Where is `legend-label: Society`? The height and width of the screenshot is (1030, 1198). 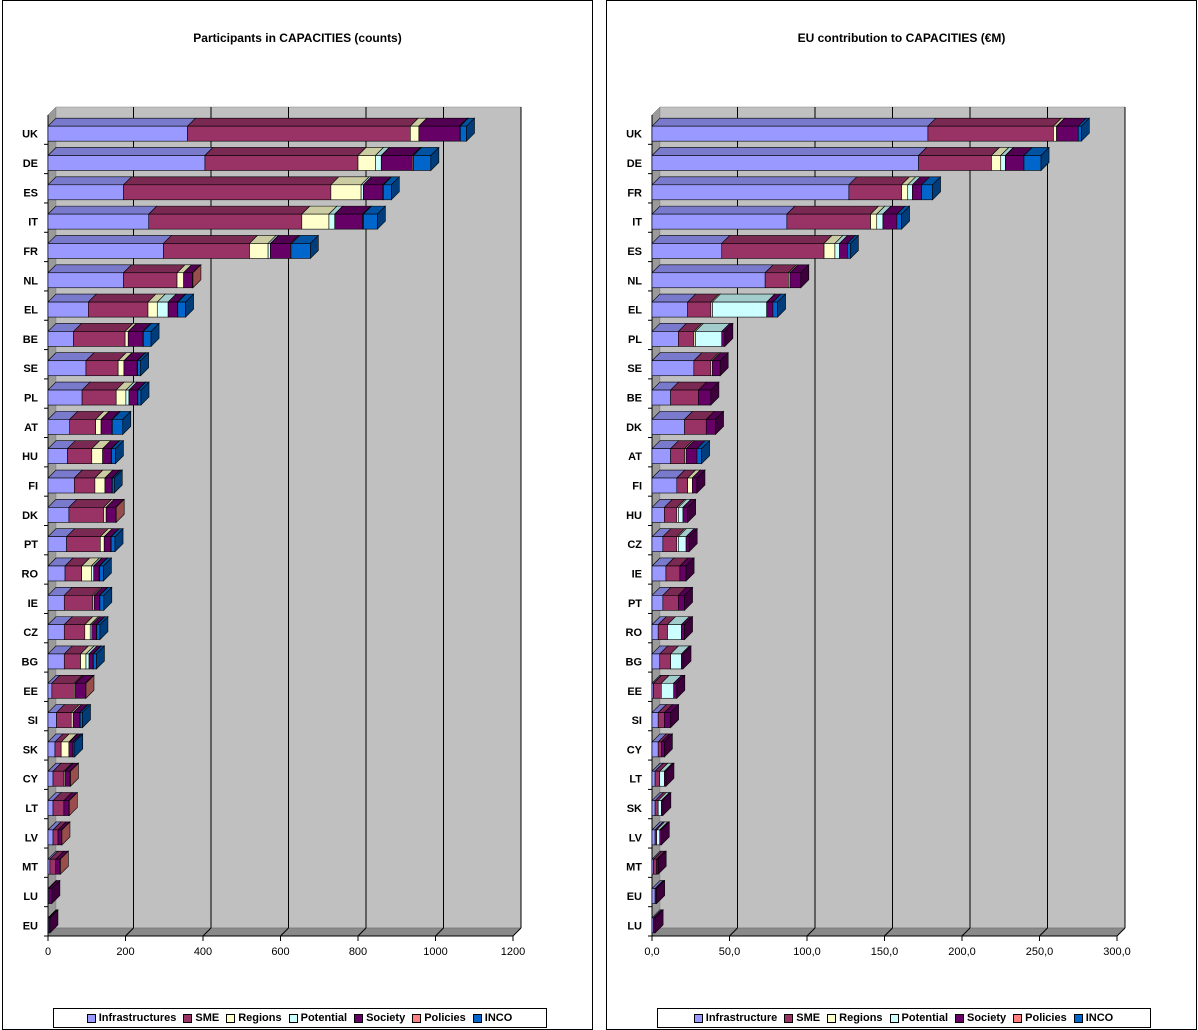
legend-label: Society is located at coordinates (987, 1018).